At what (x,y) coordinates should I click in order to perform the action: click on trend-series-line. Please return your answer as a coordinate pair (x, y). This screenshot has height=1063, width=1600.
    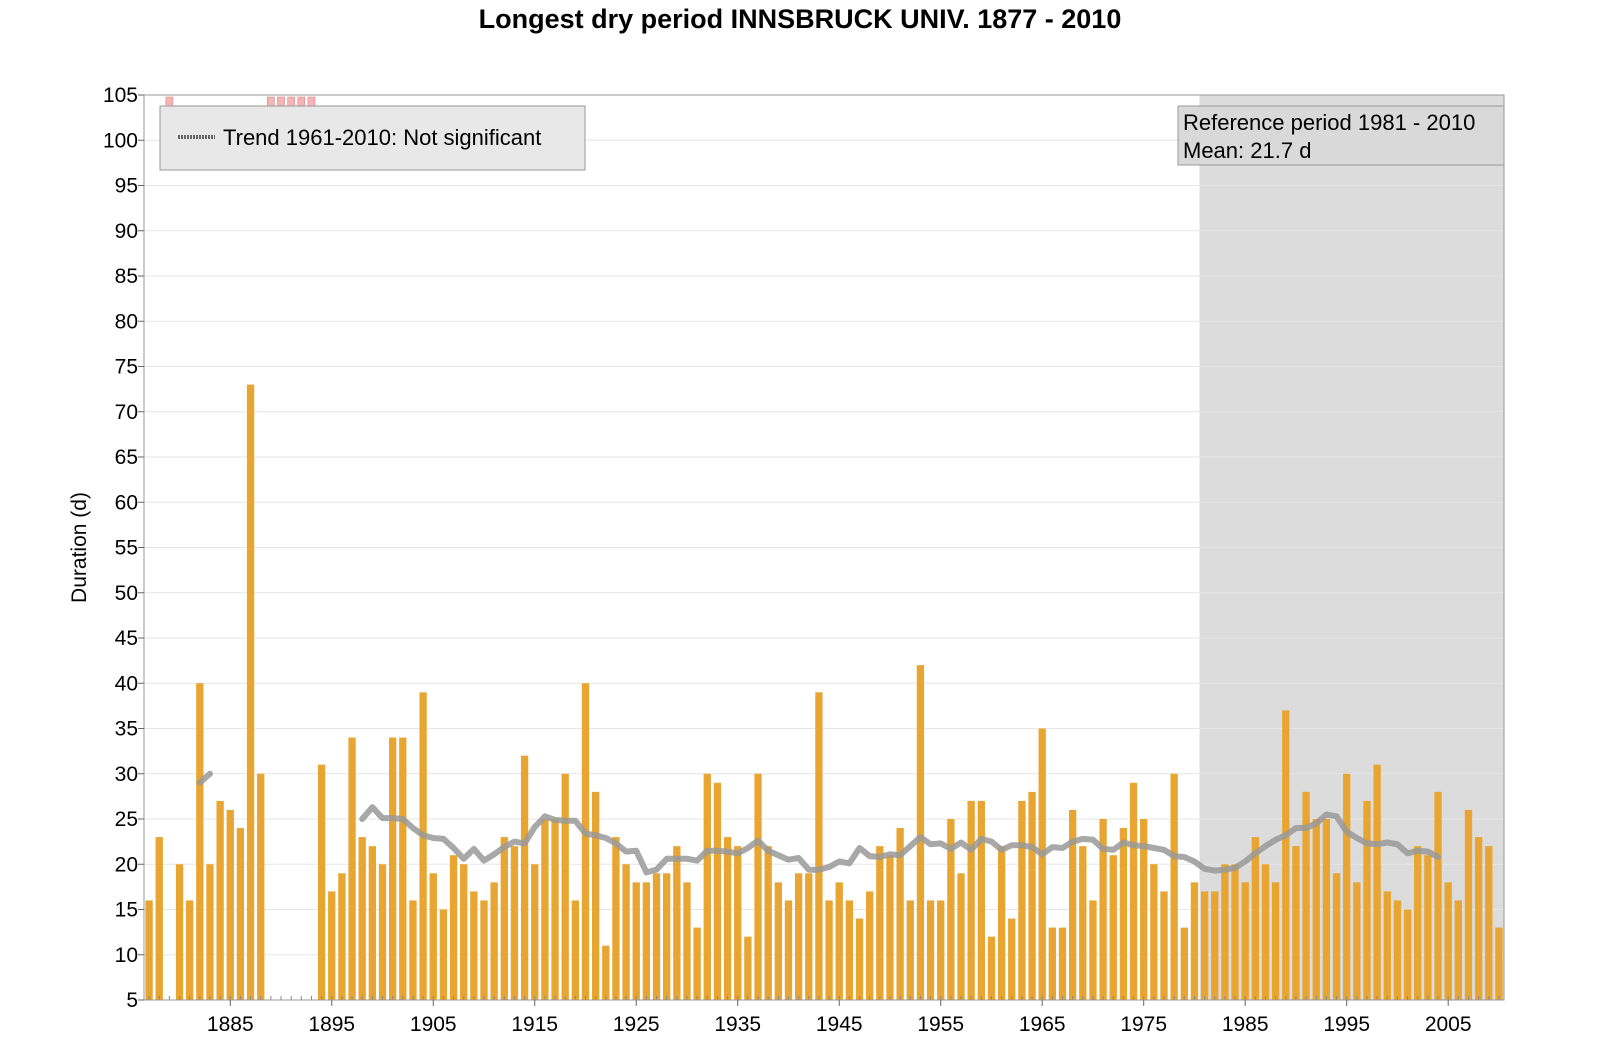
    Looking at the image, I should click on (900, 840).